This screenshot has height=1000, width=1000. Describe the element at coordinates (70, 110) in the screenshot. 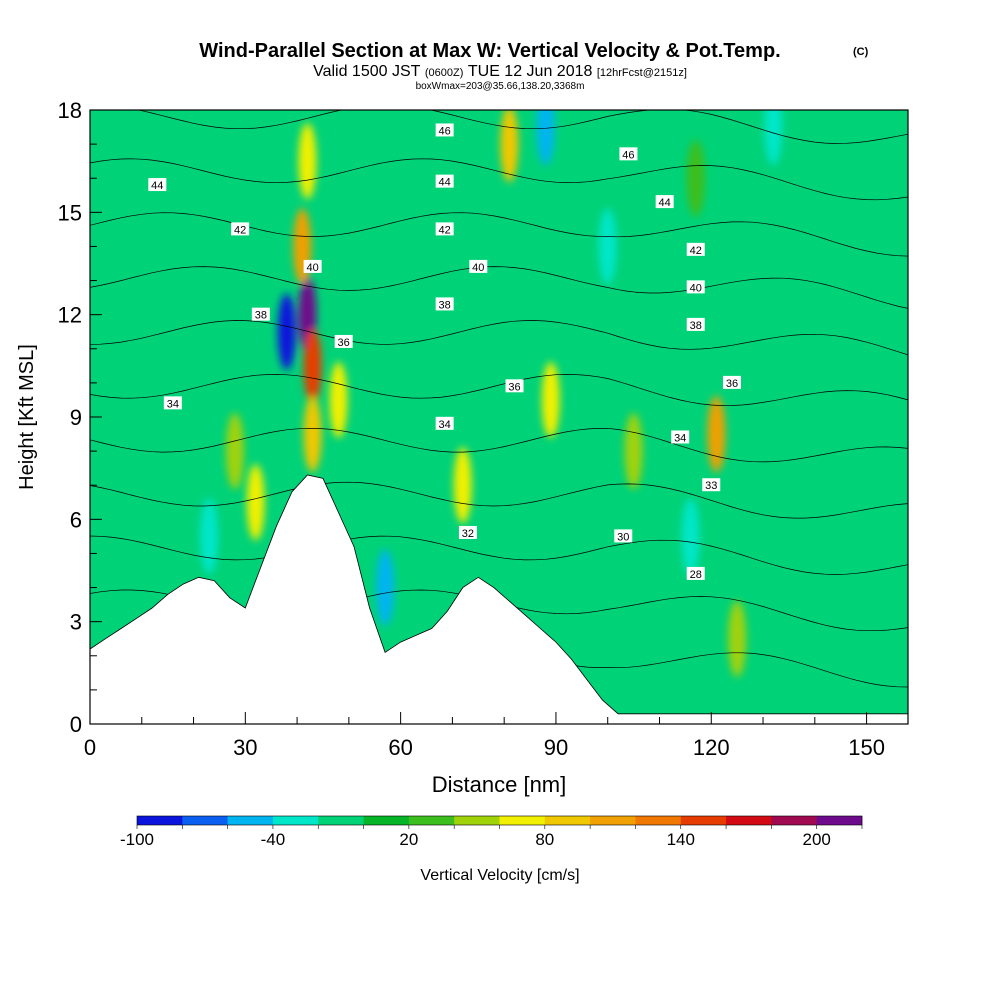

I see `y-tick-label: 18` at that location.